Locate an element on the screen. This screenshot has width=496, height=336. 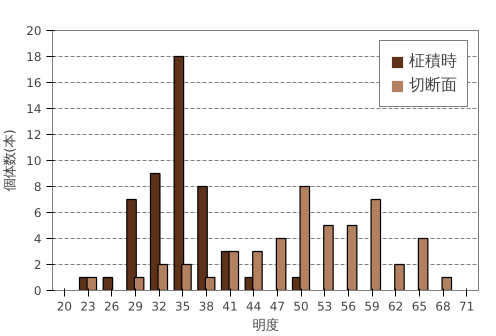
y-tick-label: 14 is located at coordinates (34, 109).